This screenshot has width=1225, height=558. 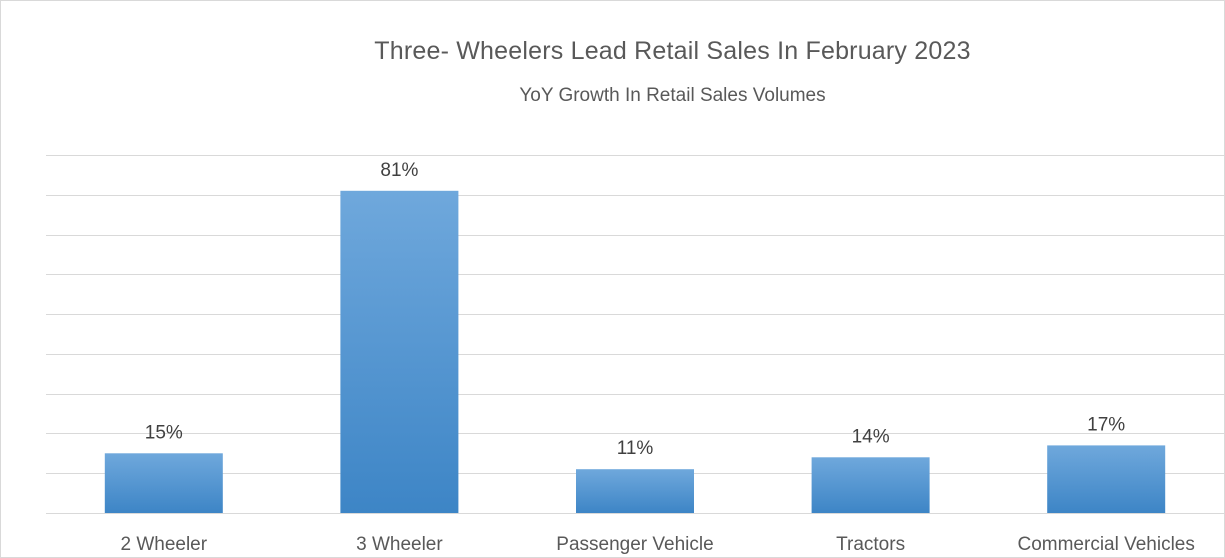 I want to click on data-label: 81%, so click(x=399, y=170).